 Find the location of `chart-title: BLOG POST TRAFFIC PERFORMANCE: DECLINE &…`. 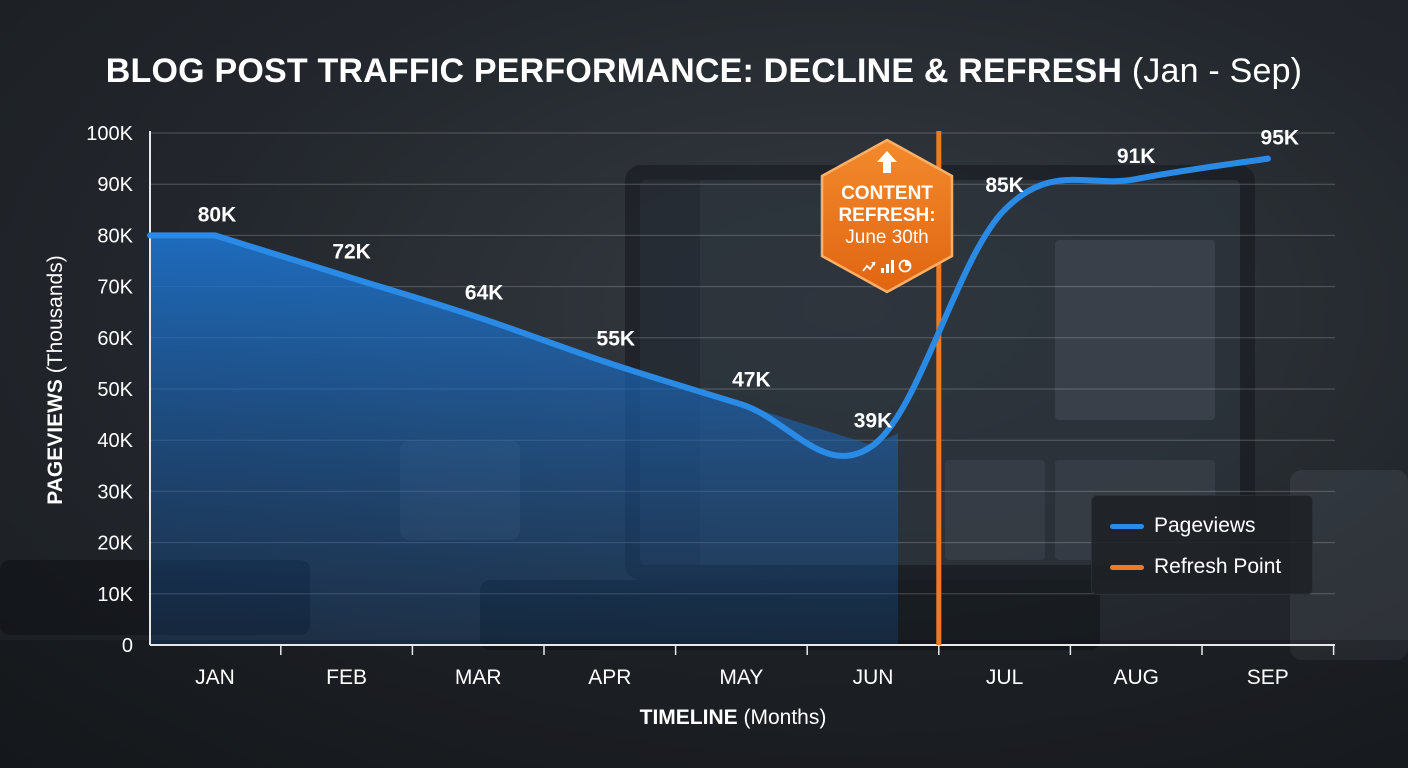

chart-title: BLOG POST TRAFFIC PERFORMANCE: DECLINE &… is located at coordinates (704, 71).